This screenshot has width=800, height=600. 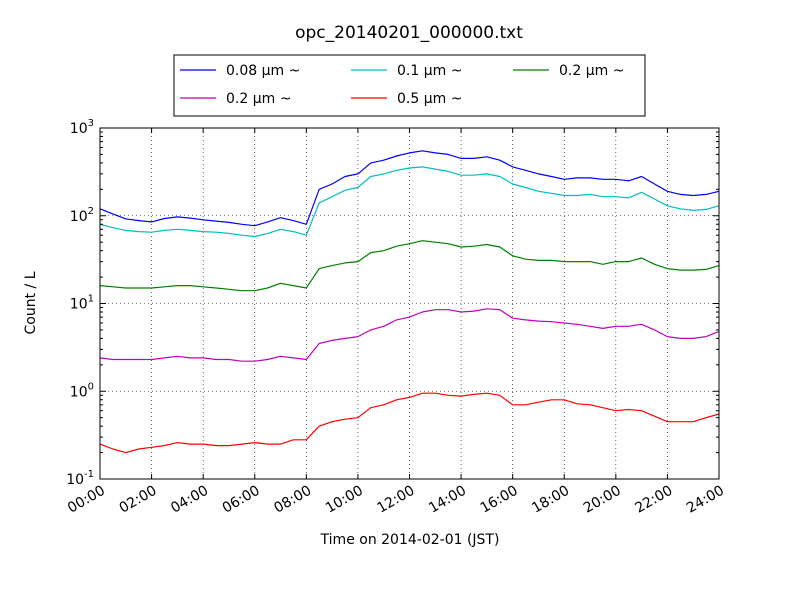 What do you see at coordinates (31, 302) in the screenshot?
I see `y-axis-label: Count / L` at bounding box center [31, 302].